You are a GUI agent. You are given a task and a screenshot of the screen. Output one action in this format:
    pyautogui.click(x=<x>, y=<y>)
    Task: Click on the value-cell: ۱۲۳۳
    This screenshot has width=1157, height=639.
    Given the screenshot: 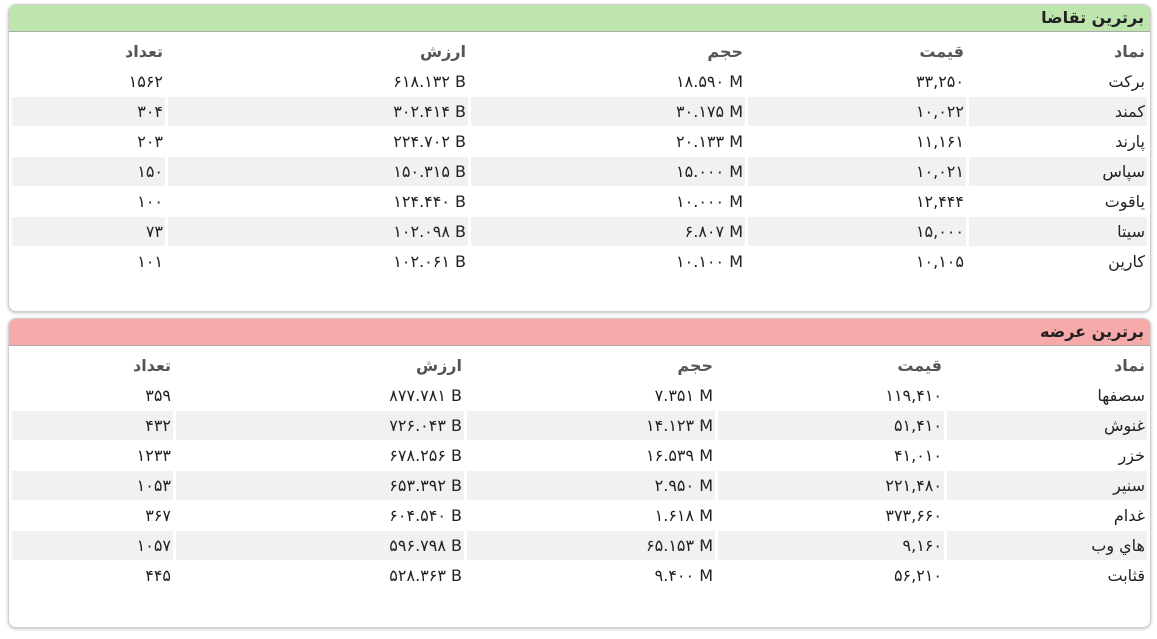 What is the action you would take?
    pyautogui.click(x=92, y=455)
    